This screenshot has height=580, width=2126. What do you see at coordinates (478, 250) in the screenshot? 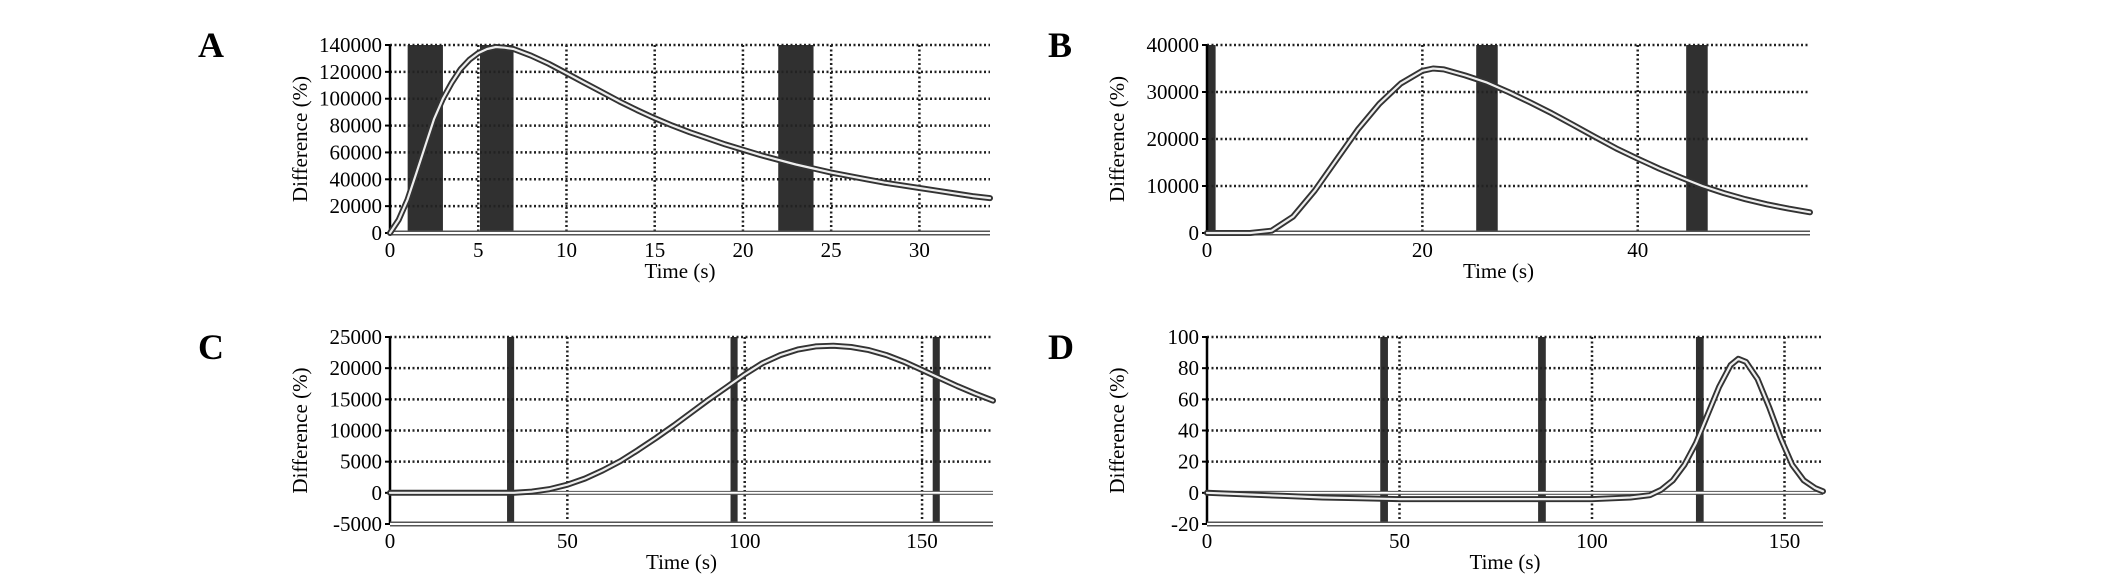
I see `x-tick-label: 5` at bounding box center [478, 250].